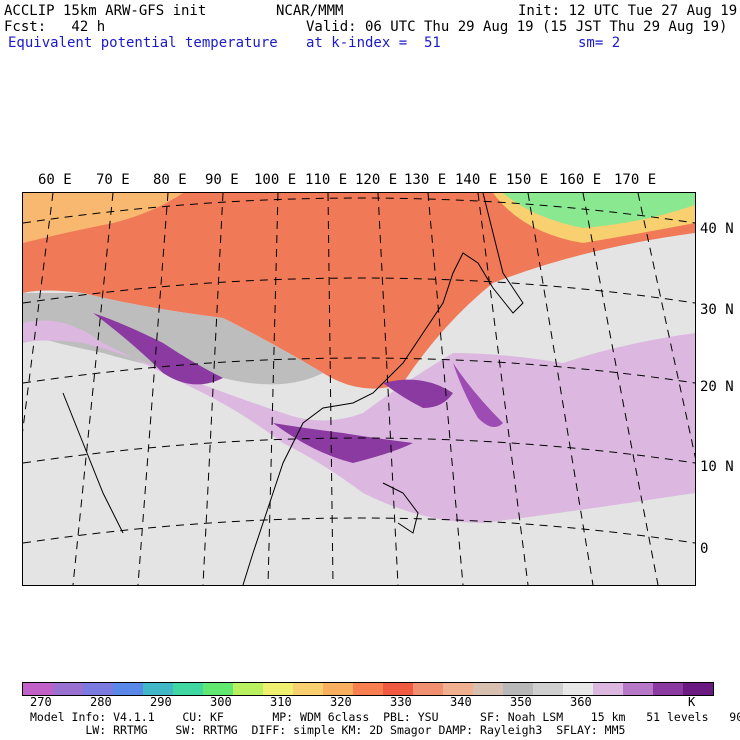 This screenshot has width=740, height=740. I want to click on lon-label: 150 E, so click(527, 180).